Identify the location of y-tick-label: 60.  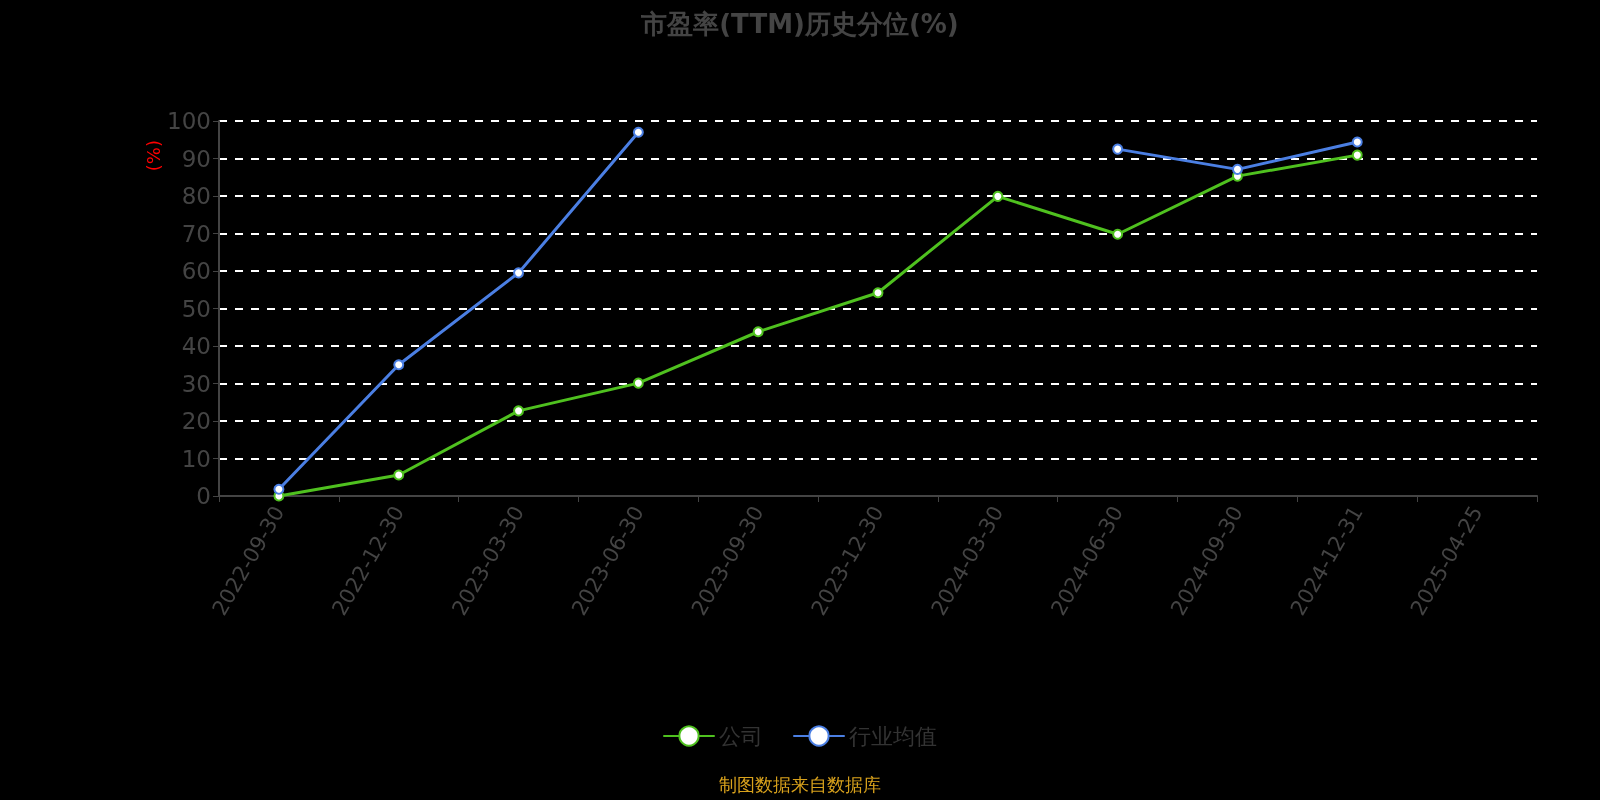
(196, 271).